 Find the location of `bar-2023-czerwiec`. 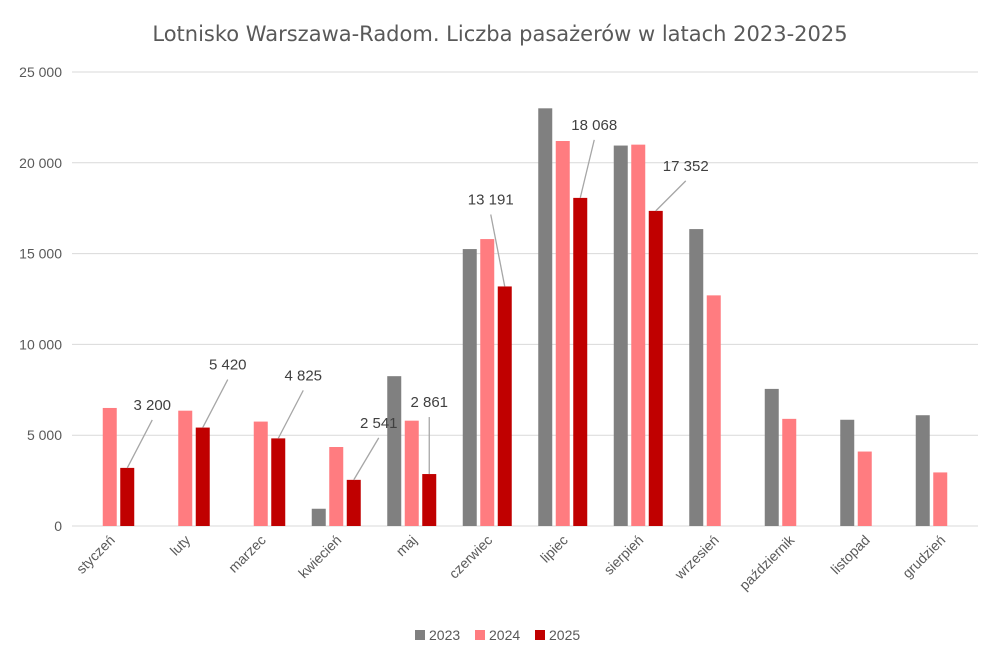

bar-2023-czerwiec is located at coordinates (469, 387).